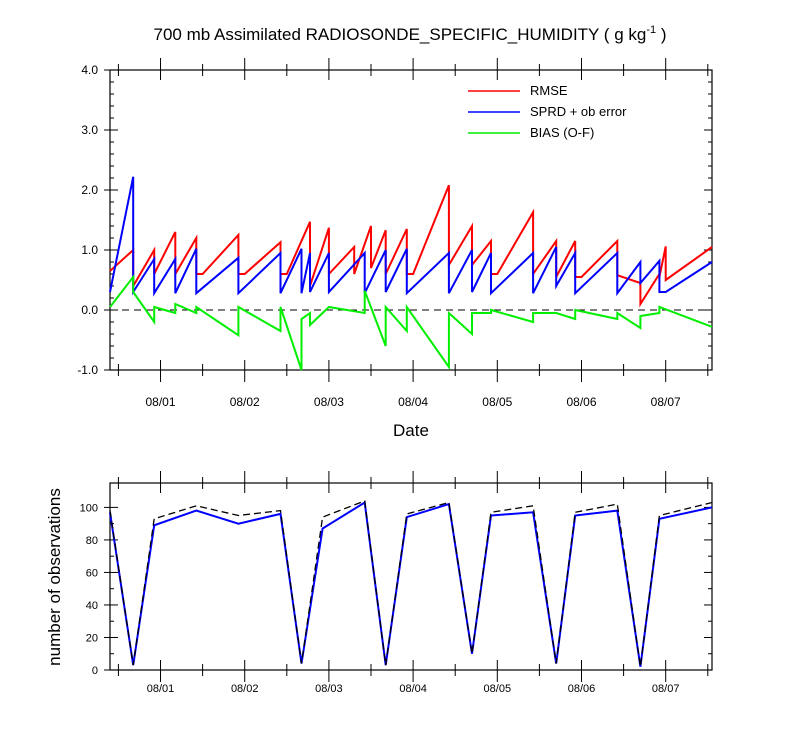 The image size is (800, 755). I want to click on top-x-tick-label: 08/03, so click(329, 402).